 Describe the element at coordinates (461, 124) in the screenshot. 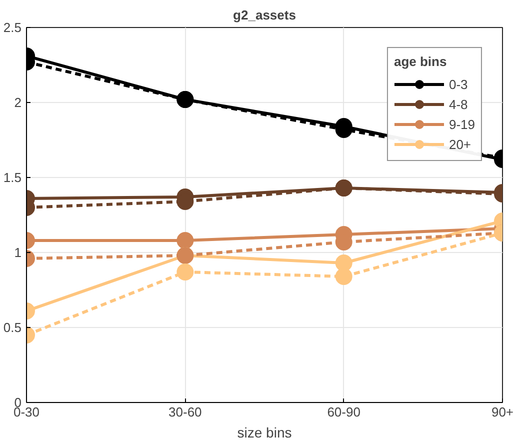

I see `legend-label: 9-19` at that location.